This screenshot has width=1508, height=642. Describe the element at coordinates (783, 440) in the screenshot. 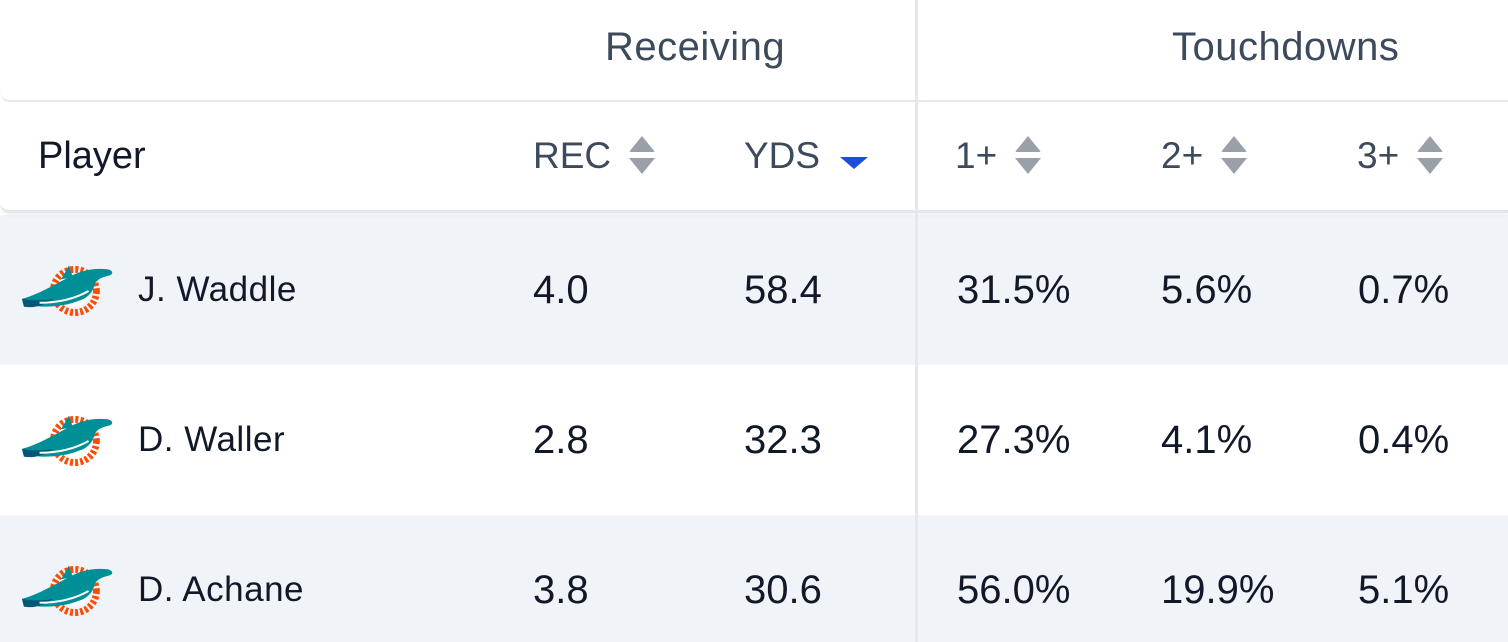

I see `yds-value: 32.3` at that location.